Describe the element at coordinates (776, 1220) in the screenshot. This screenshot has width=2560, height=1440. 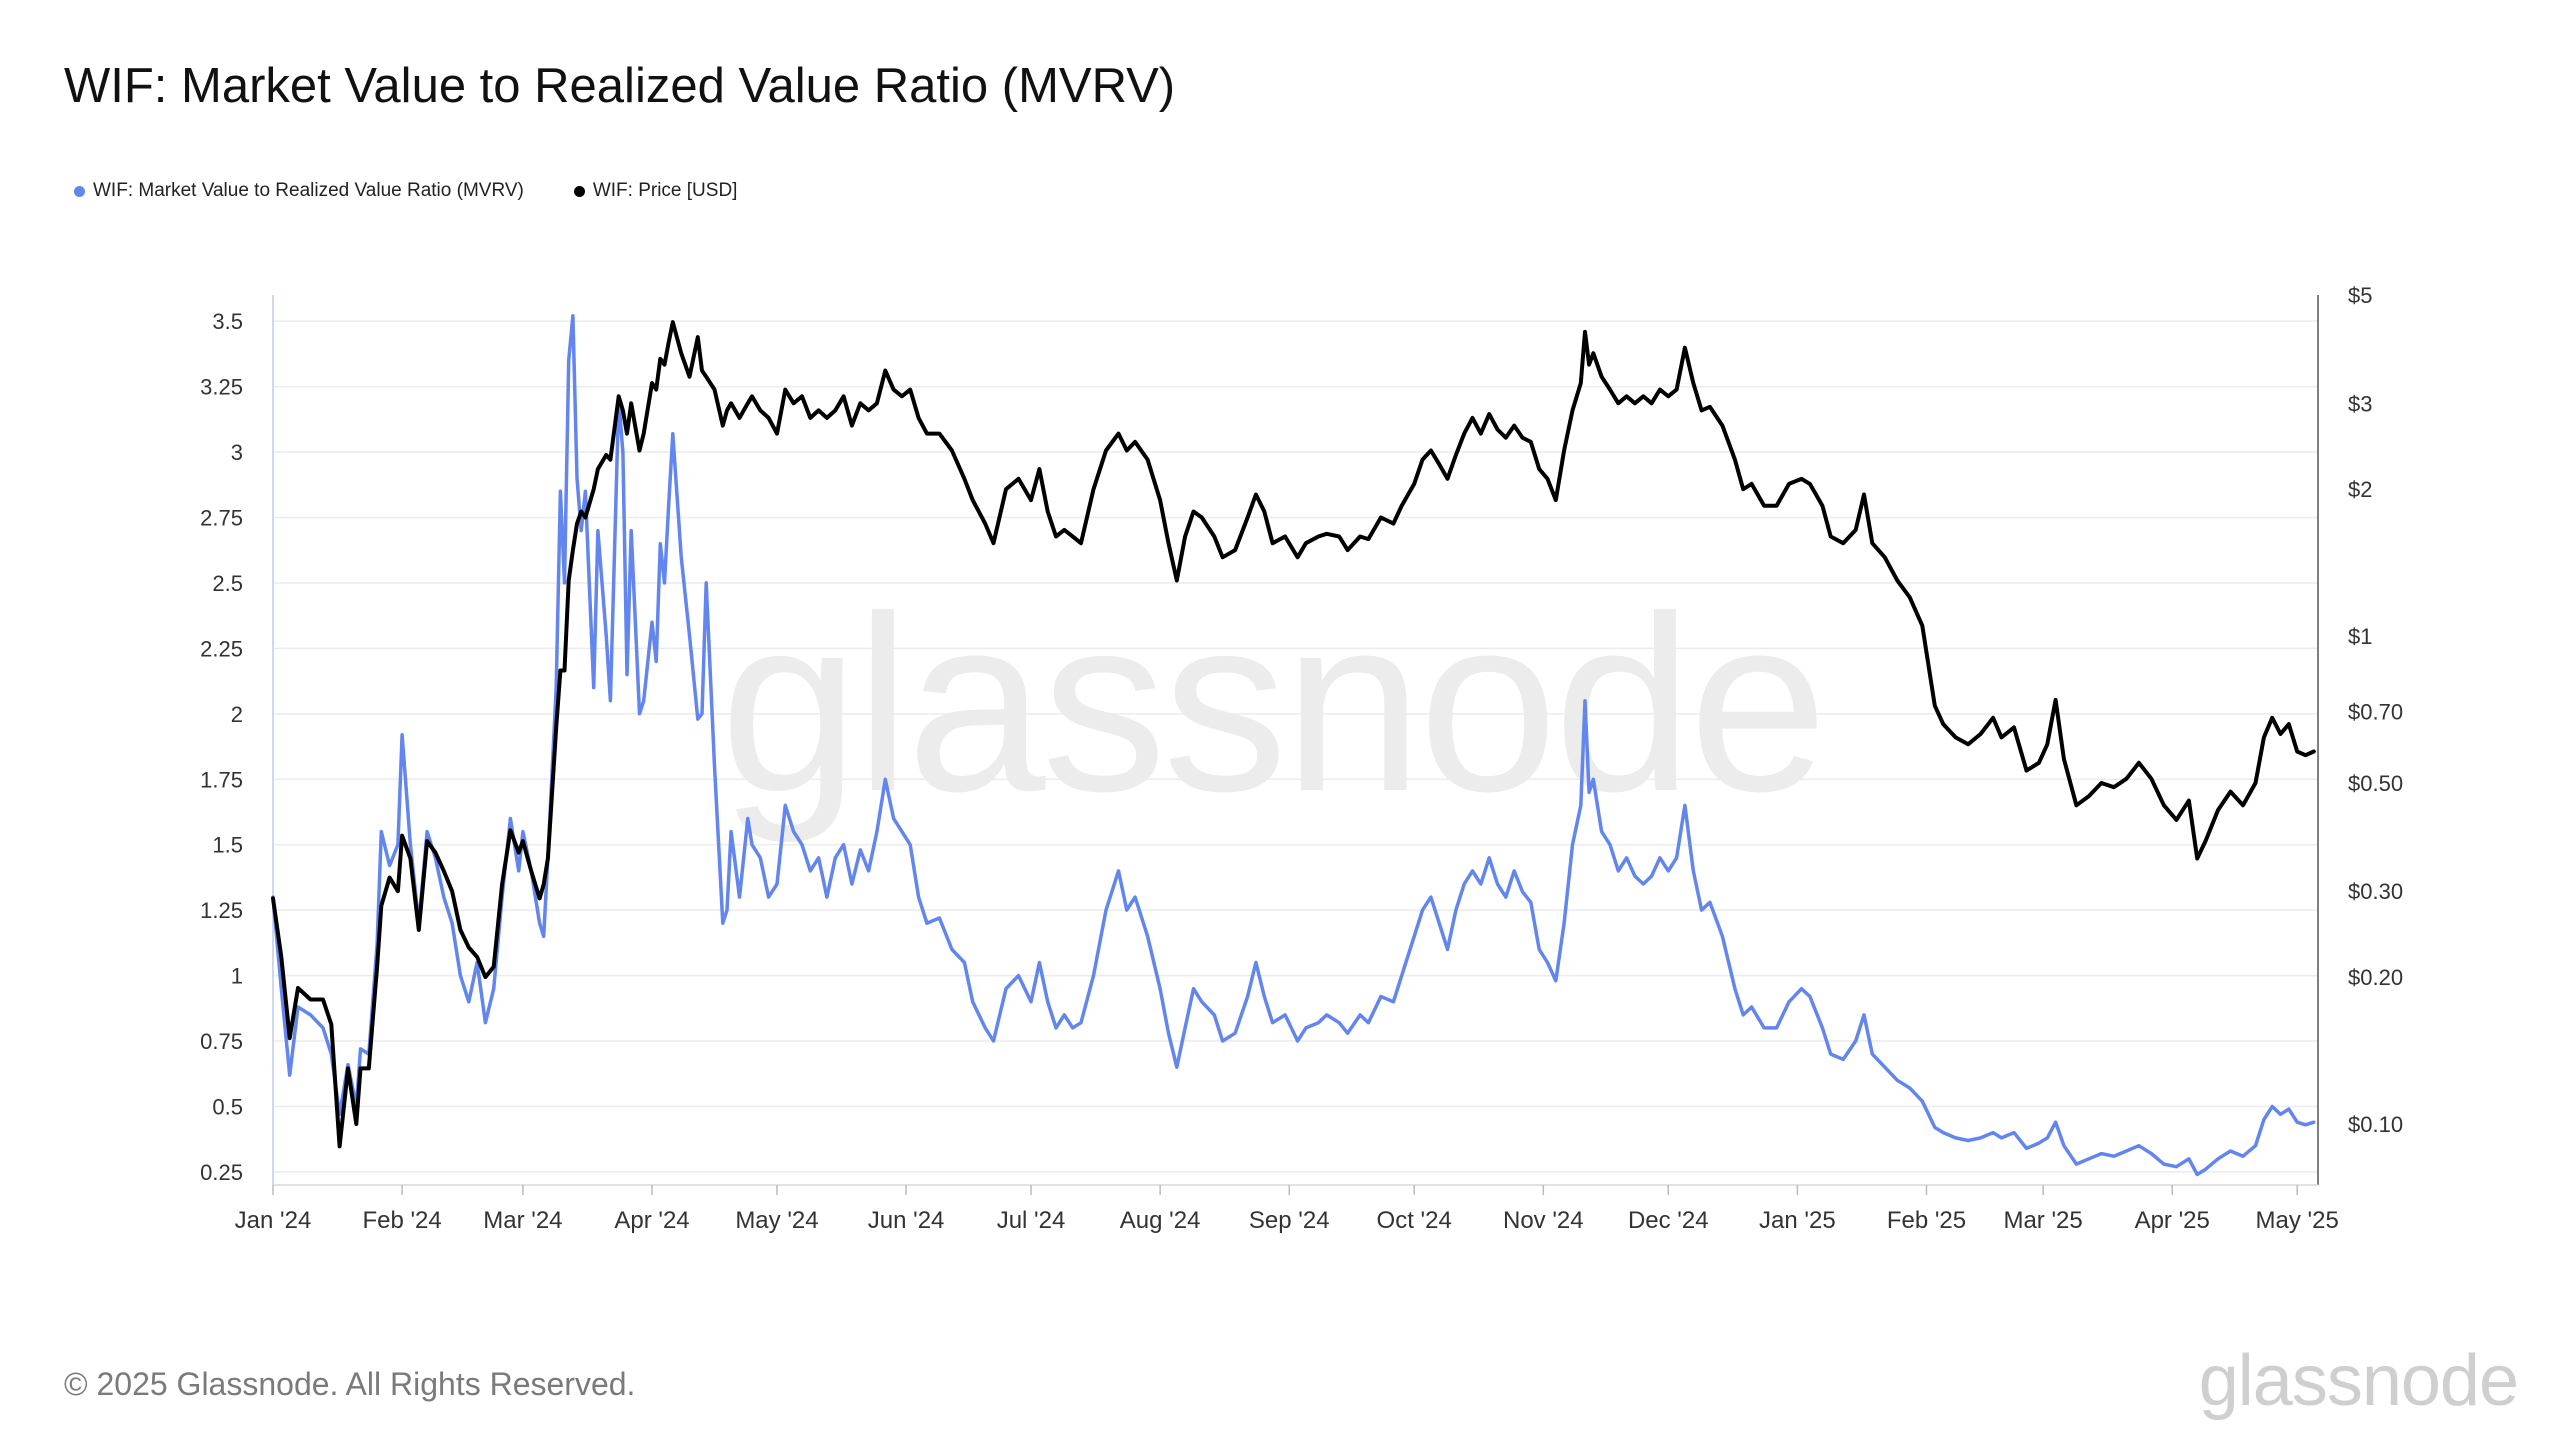
I see `x-tick-label-4: May '24` at that location.